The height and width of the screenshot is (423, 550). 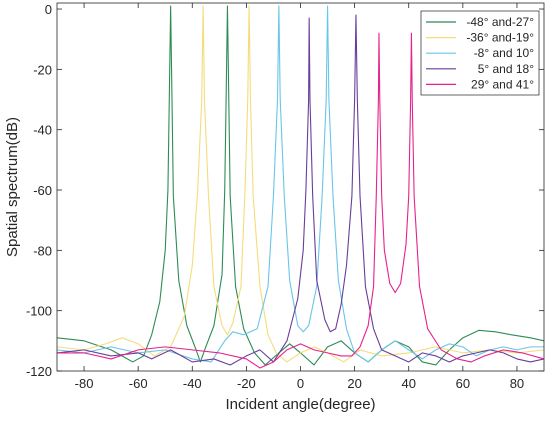 I want to click on y-tick-label: -20, so click(x=42, y=69).